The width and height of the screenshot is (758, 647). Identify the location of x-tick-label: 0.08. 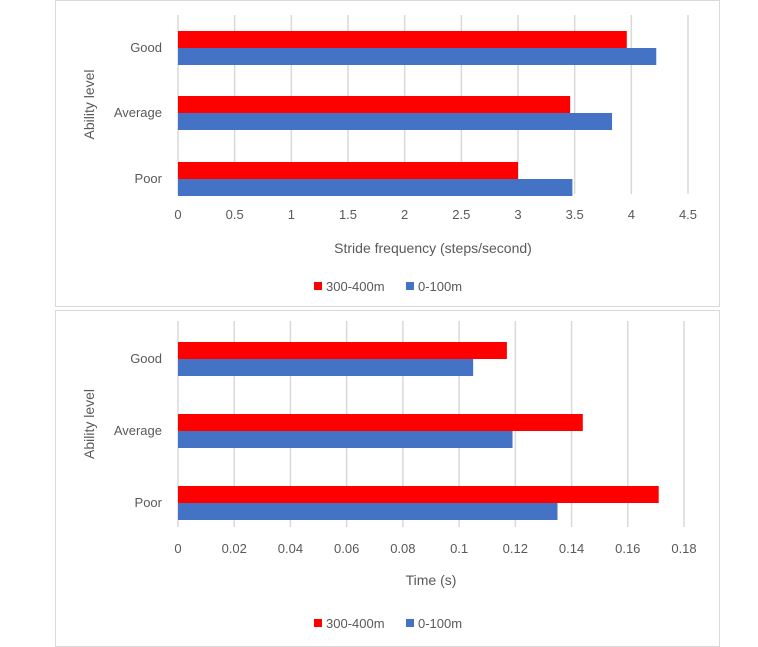
(402, 548).